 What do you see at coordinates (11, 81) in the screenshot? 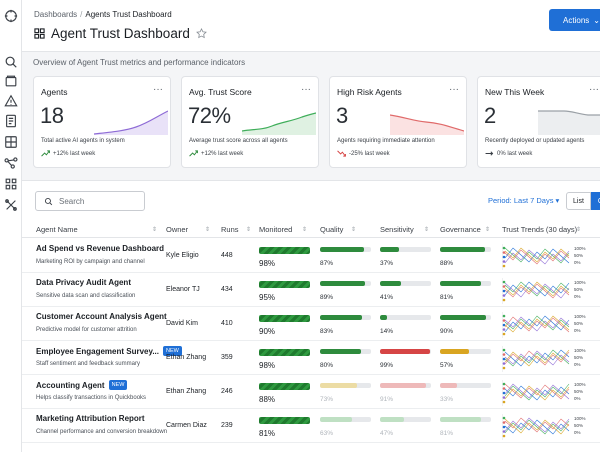
I see `folder-icon` at bounding box center [11, 81].